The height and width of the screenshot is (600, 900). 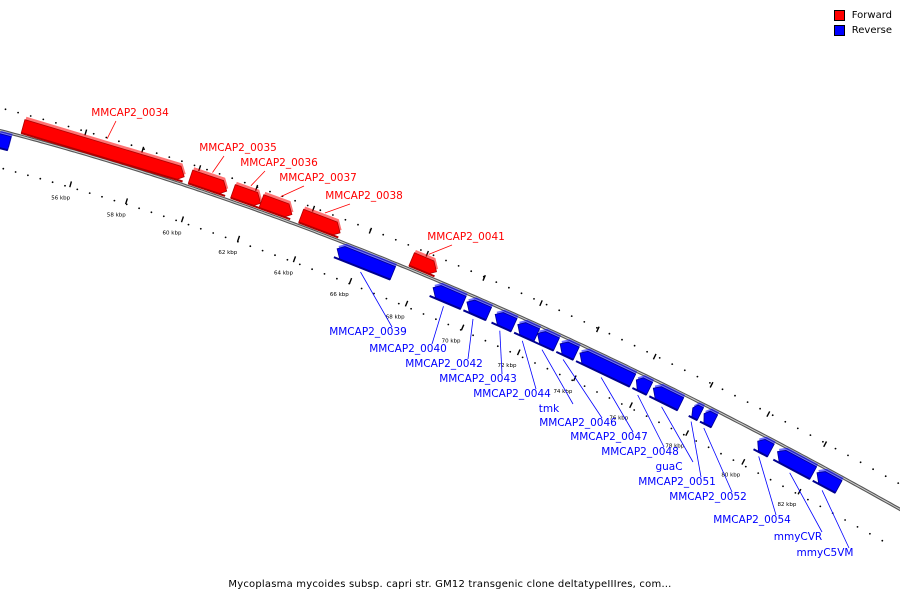 What do you see at coordinates (451, 341) in the screenshot?
I see `kbp-tick-label: 70 kbp` at bounding box center [451, 341].